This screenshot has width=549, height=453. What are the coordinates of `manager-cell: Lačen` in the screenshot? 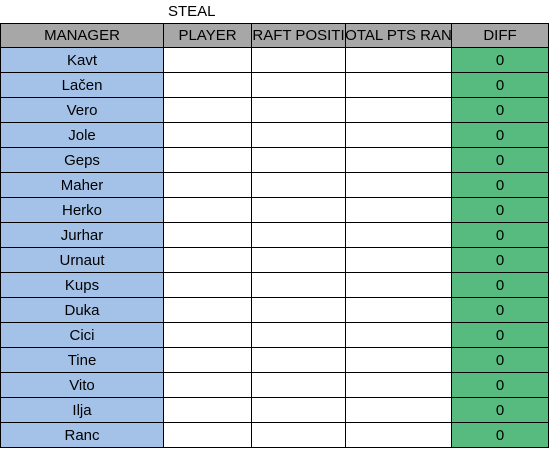 It's located at (82, 85).